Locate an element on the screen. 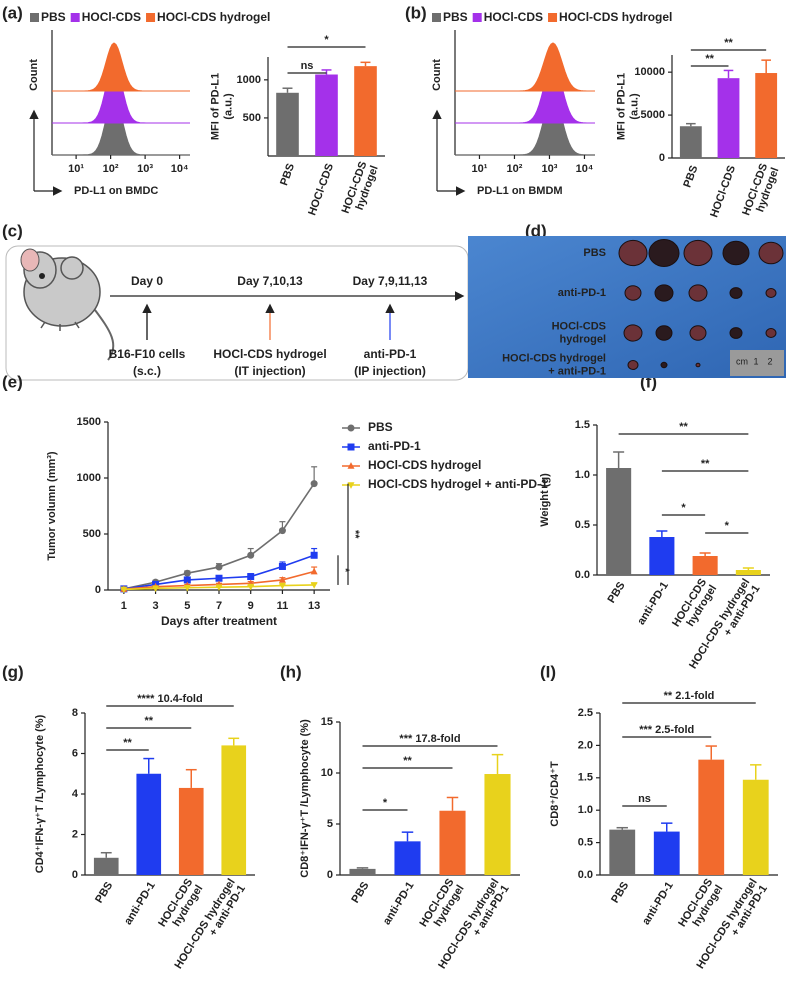  y-tick-label: 2 is located at coordinates (75, 834).